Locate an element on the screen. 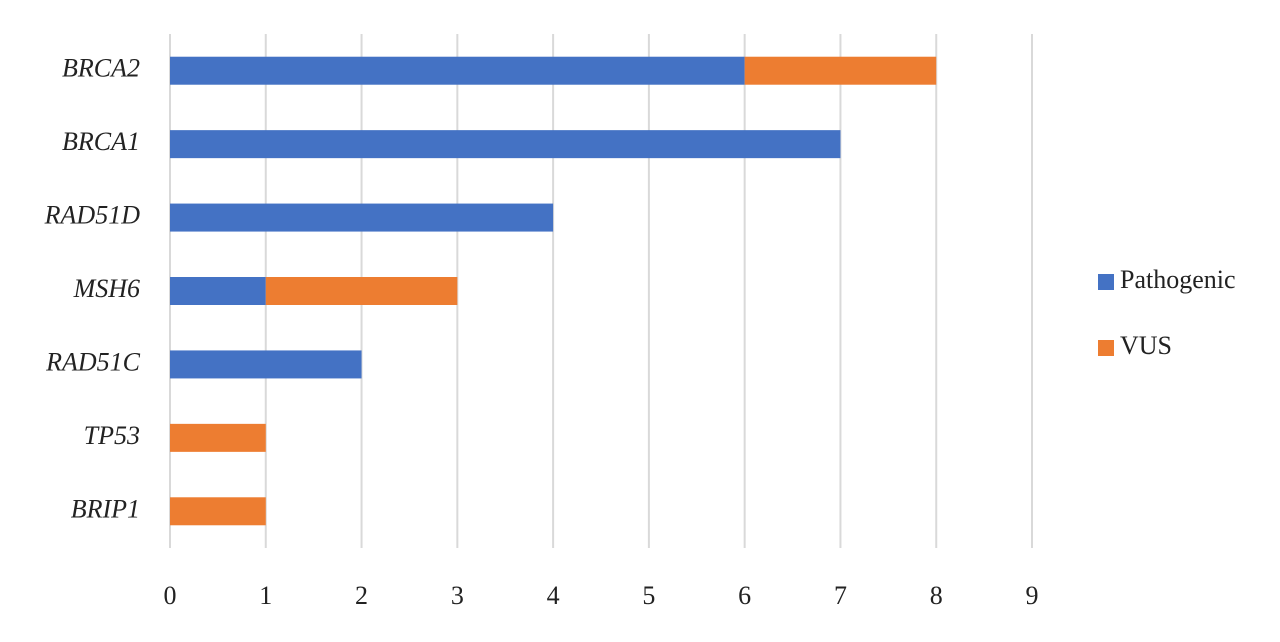 The image size is (1280, 642). legend-label: Pathogenic is located at coordinates (1178, 279).